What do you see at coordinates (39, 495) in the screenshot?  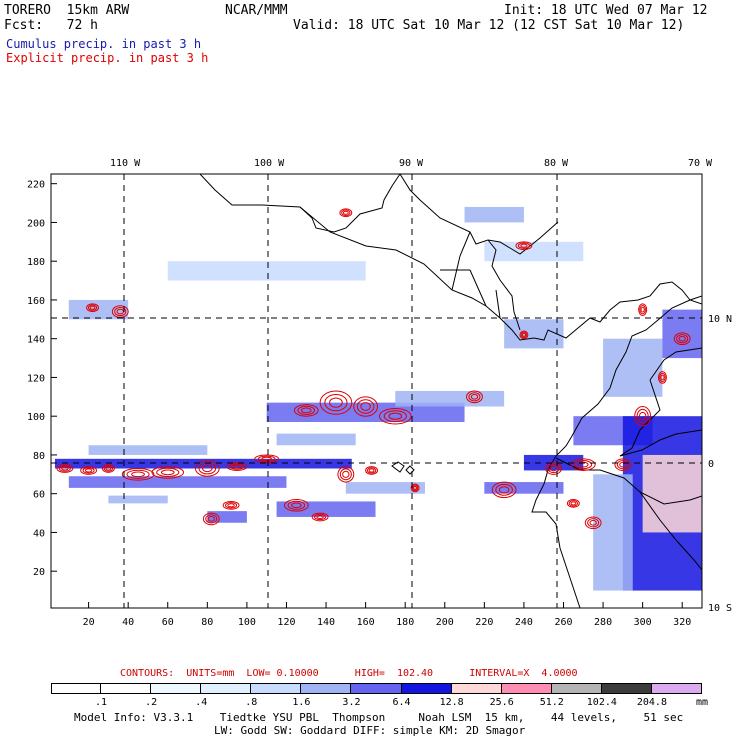 I see `y-tick-label: 60` at bounding box center [39, 495].